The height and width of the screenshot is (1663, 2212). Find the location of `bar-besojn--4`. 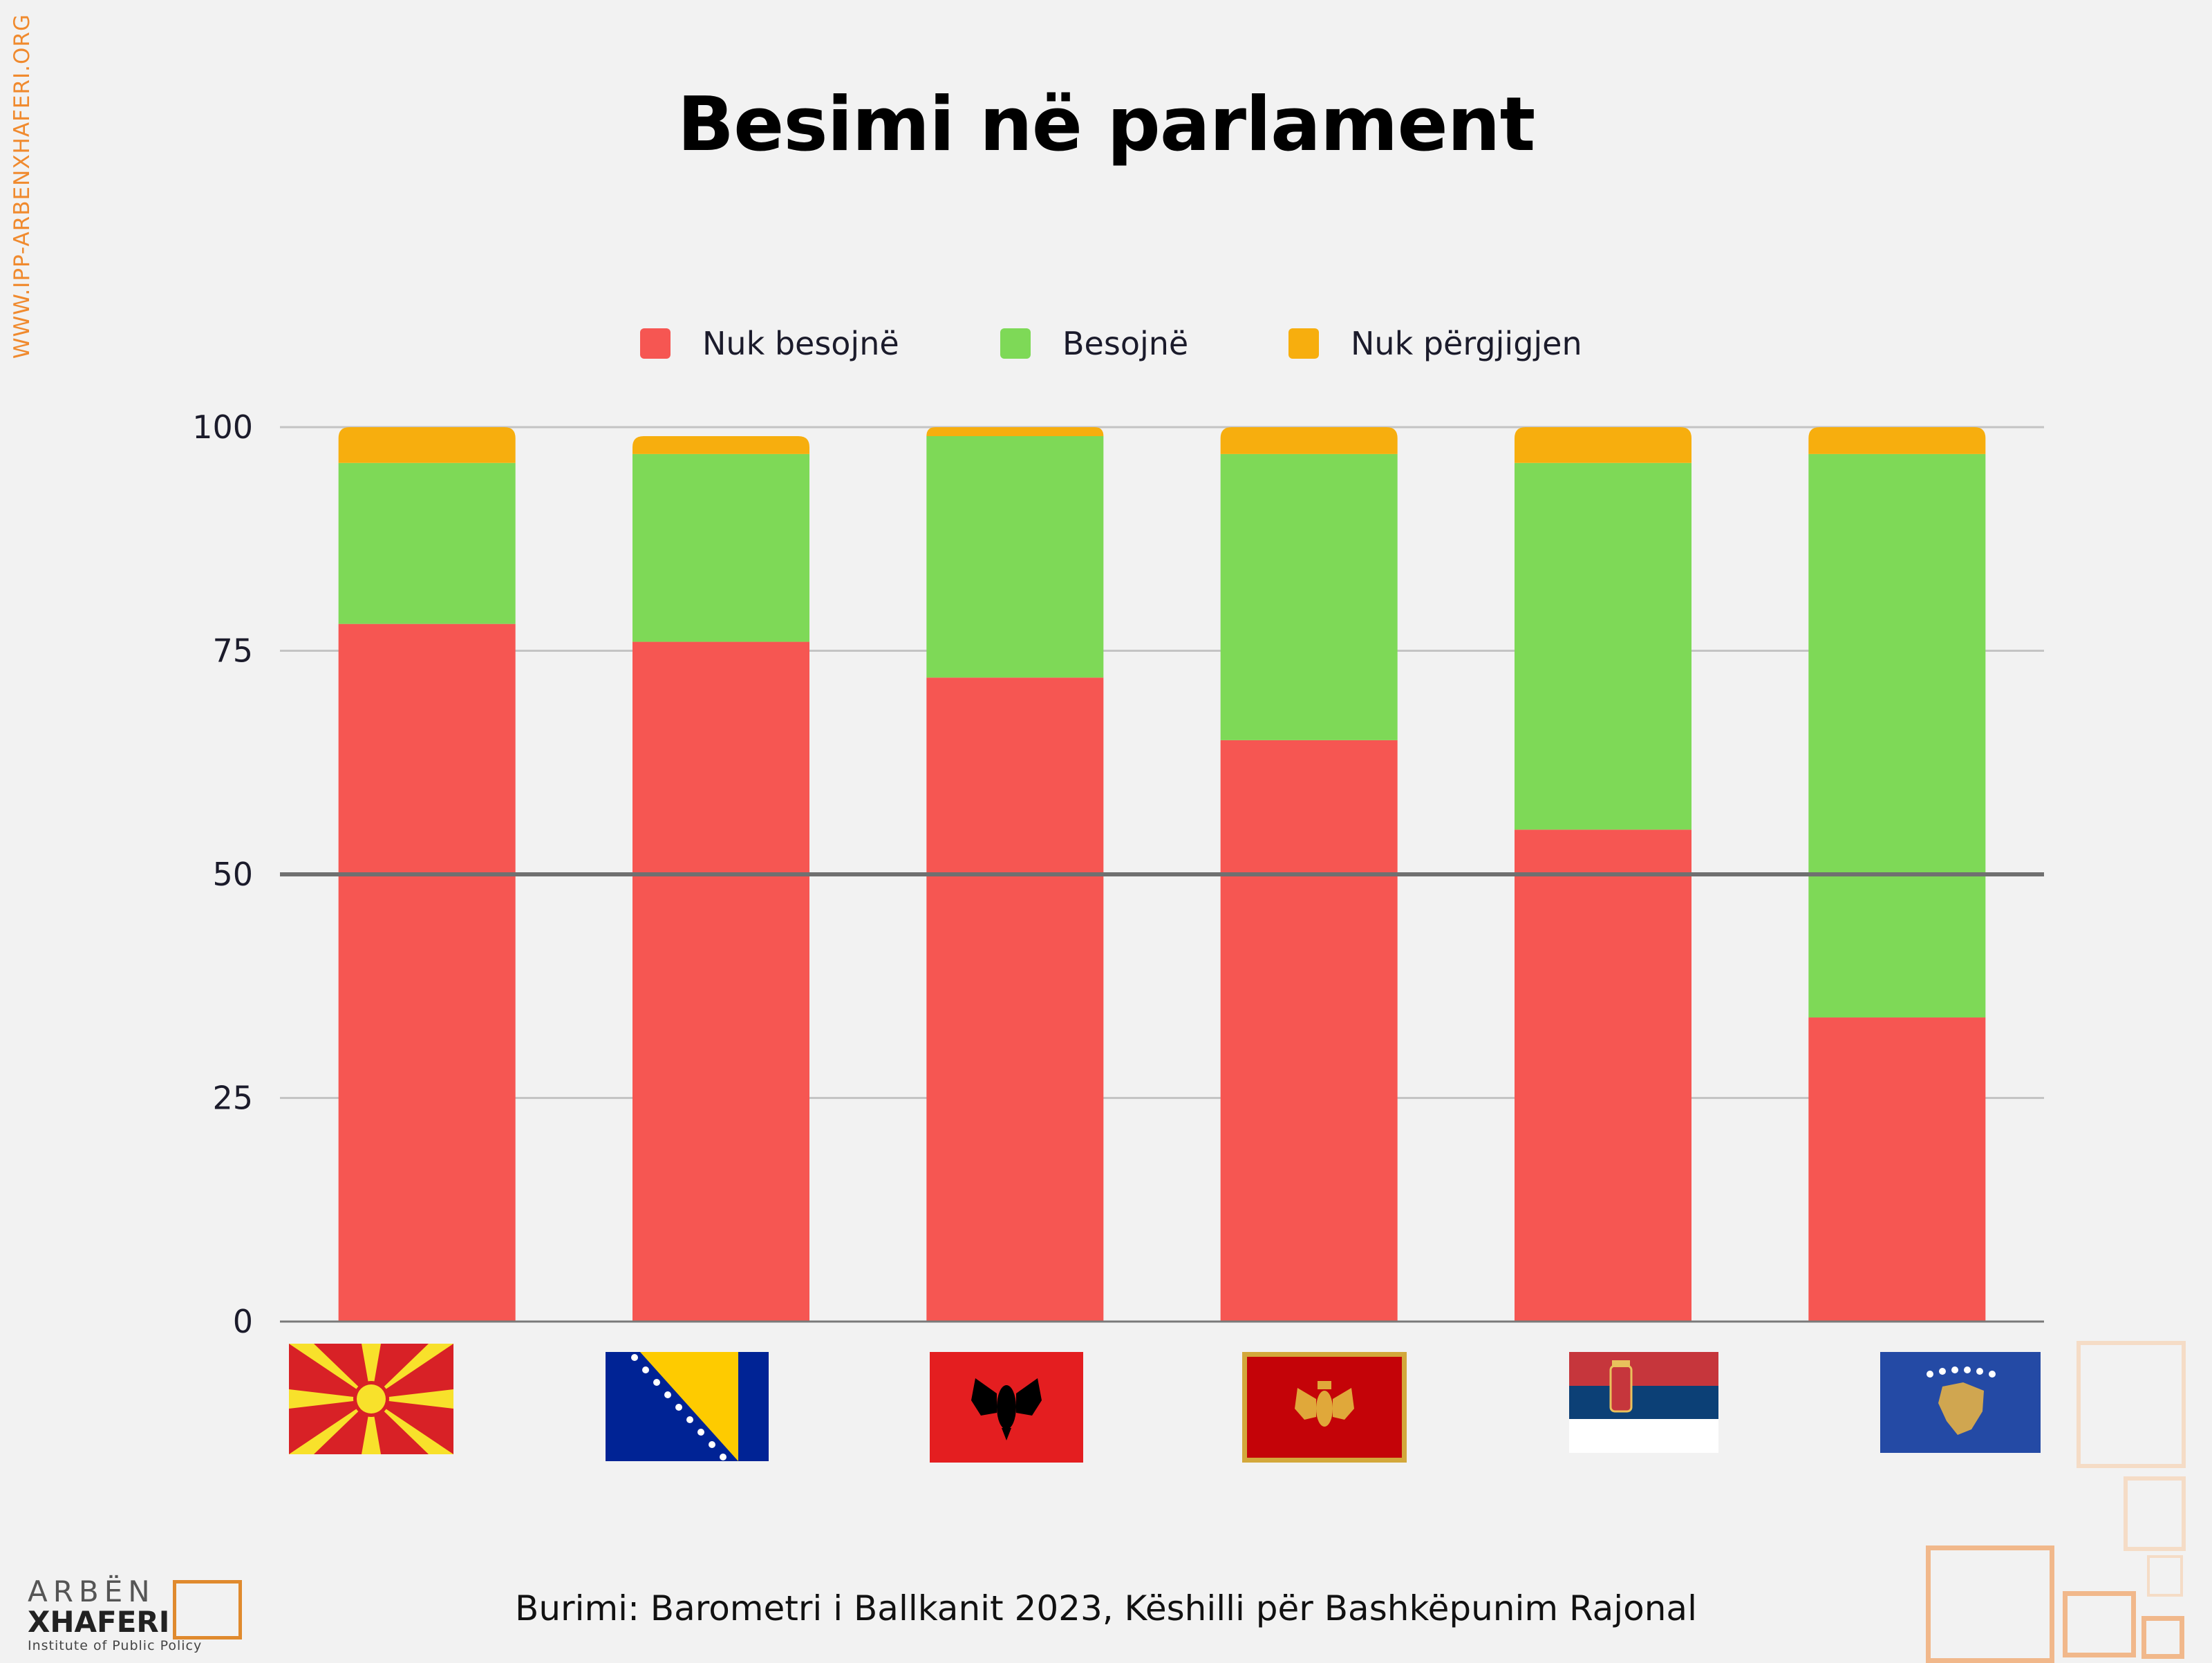

bar-besojn--4 is located at coordinates (1309, 596).